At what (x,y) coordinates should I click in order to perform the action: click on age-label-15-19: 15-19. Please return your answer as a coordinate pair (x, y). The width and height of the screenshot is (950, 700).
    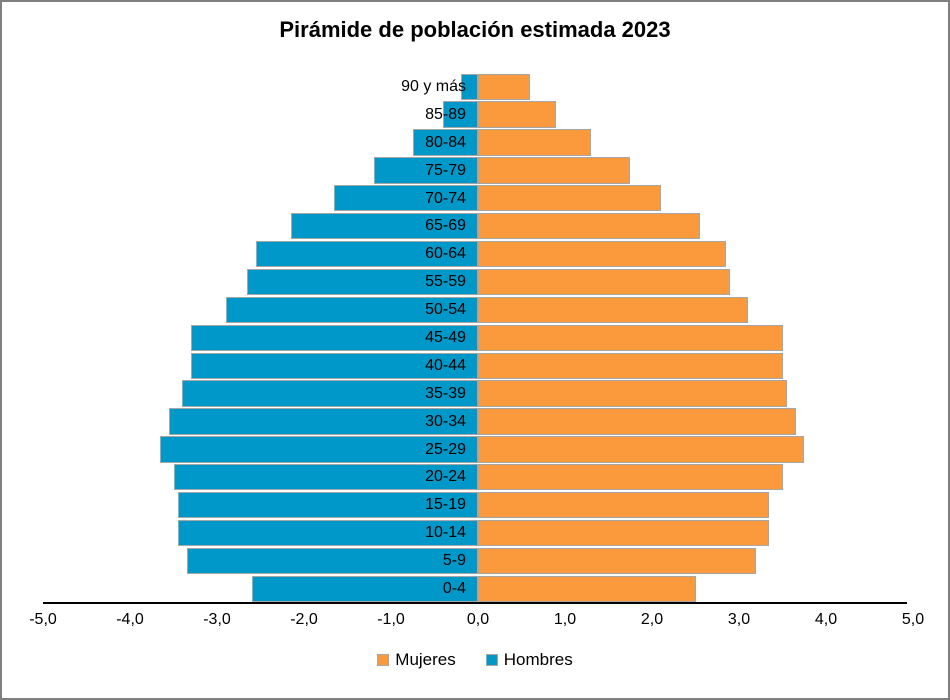
    Looking at the image, I should click on (445, 505).